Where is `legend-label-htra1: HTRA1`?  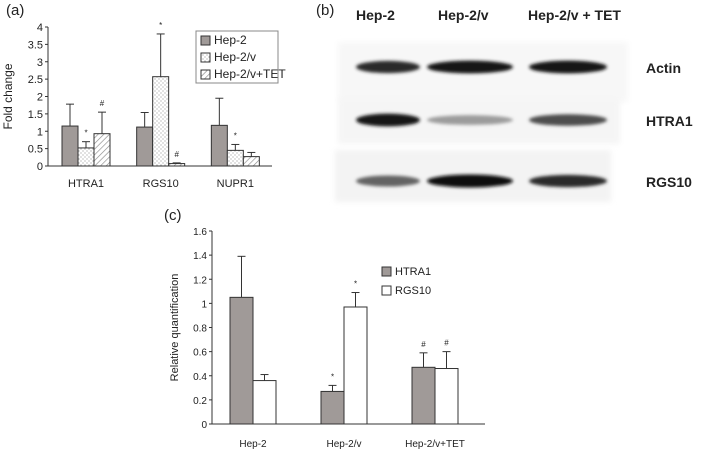 legend-label-htra1: HTRA1 is located at coordinates (413, 272).